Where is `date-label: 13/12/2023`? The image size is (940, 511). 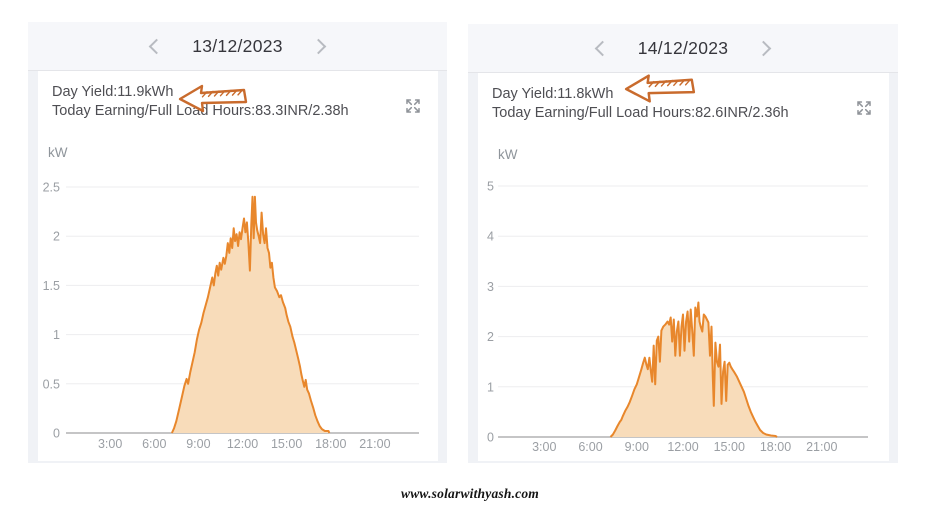 date-label: 13/12/2023 is located at coordinates (237, 45).